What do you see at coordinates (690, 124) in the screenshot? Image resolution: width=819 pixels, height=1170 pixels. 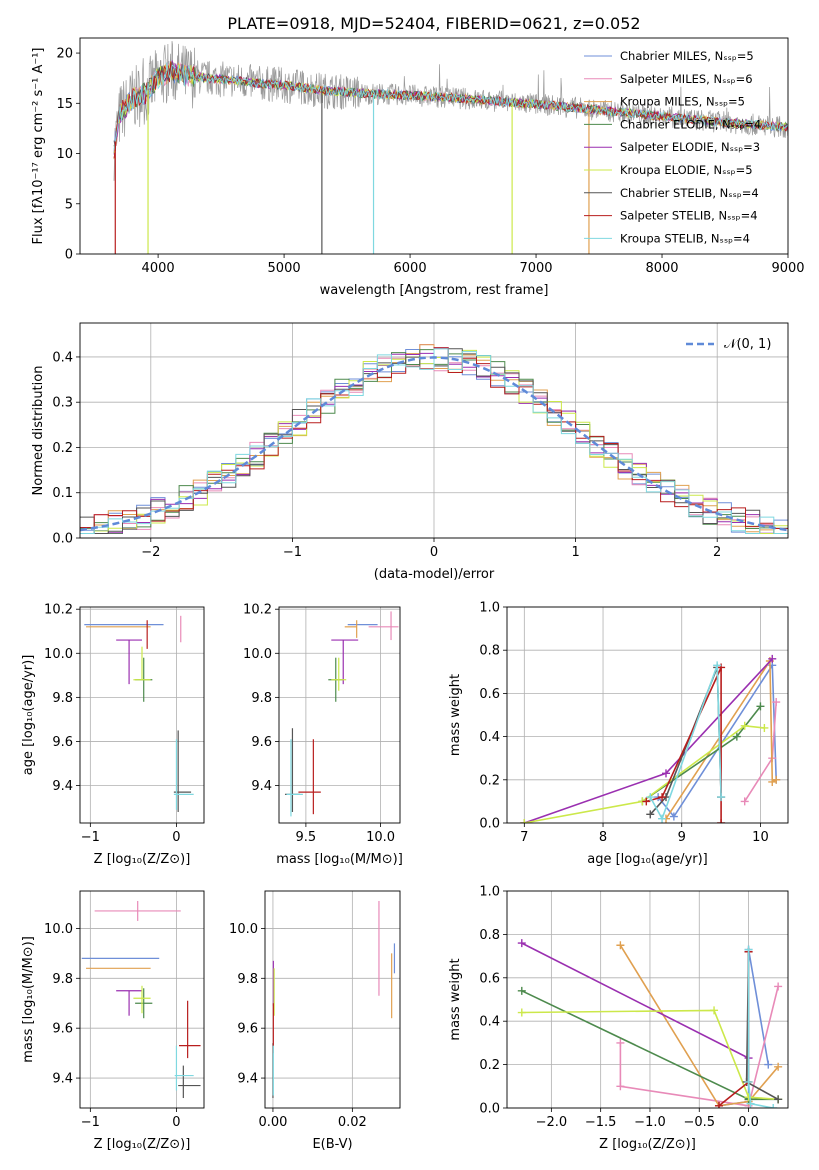 I see `legend-label: Chabrier ELODIE, Nₛₛₚ=4` at bounding box center [690, 124].